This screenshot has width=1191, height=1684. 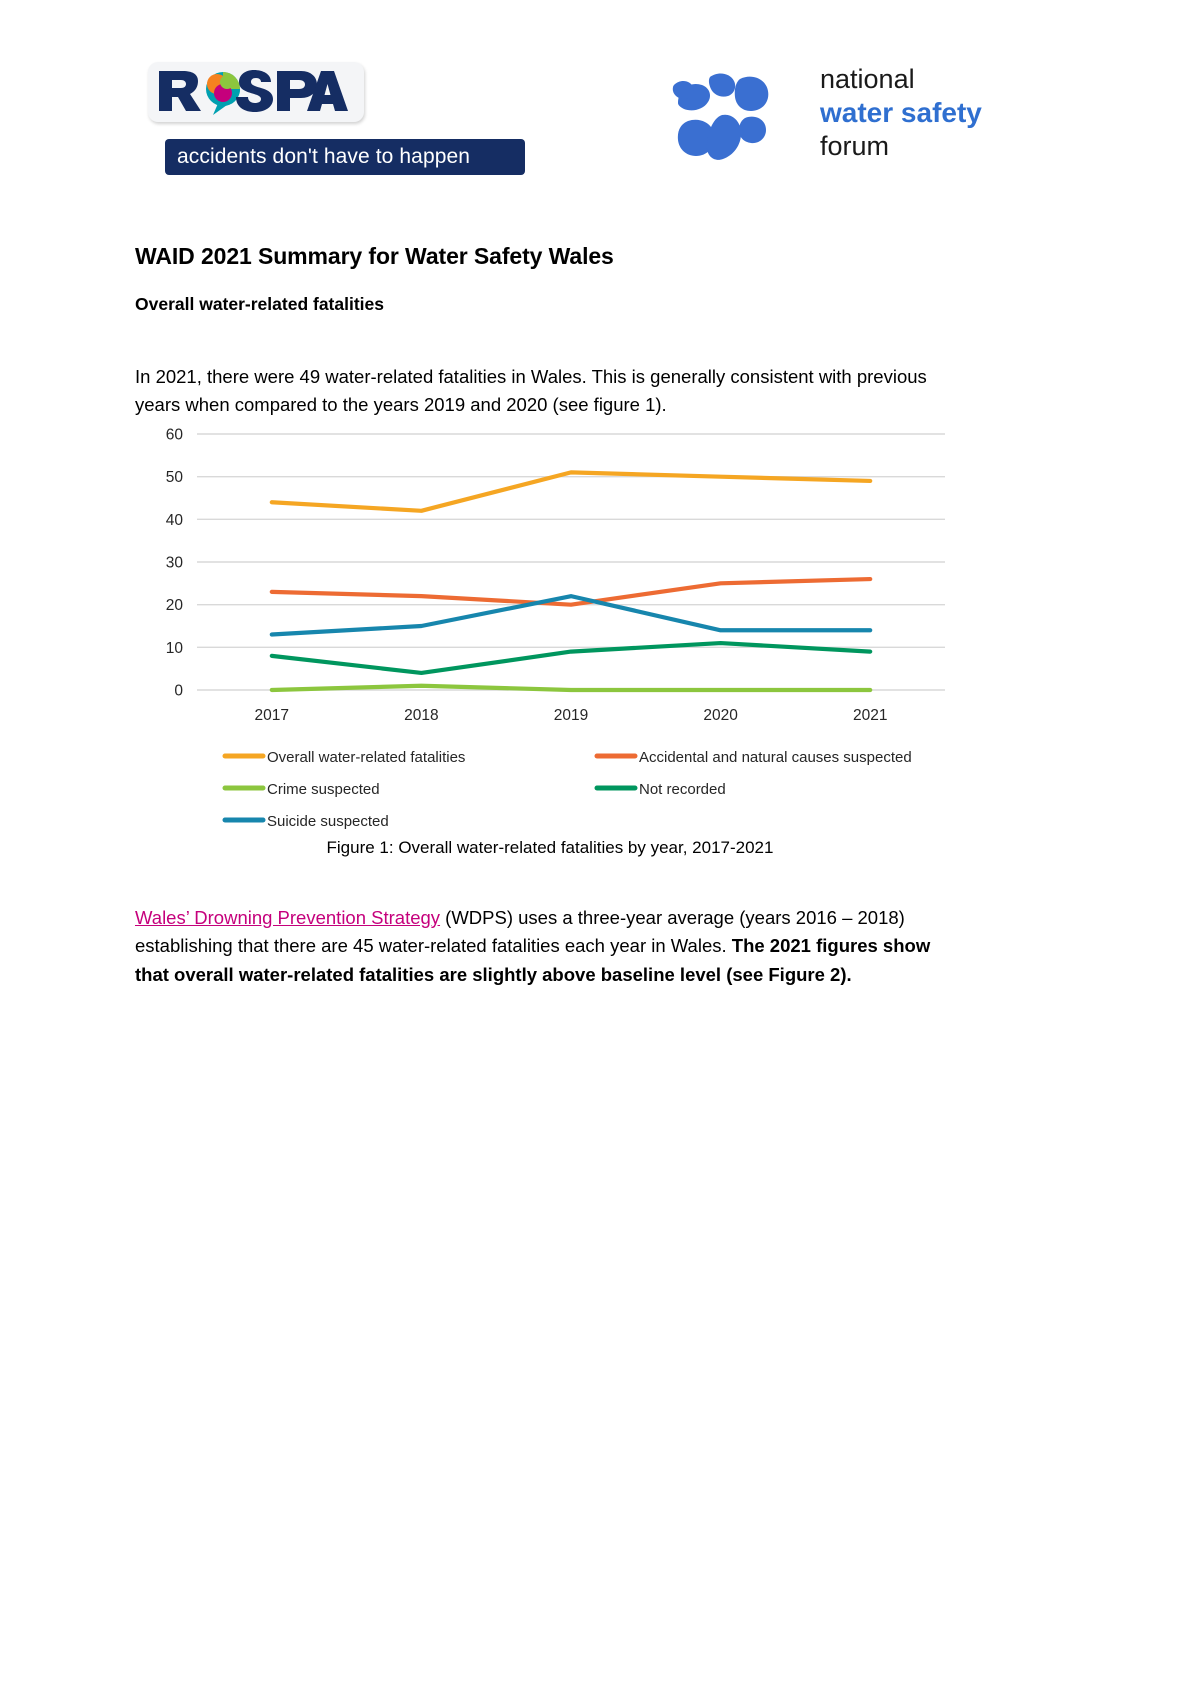 I want to click on nwsf-line-1: national, so click(x=867, y=79).